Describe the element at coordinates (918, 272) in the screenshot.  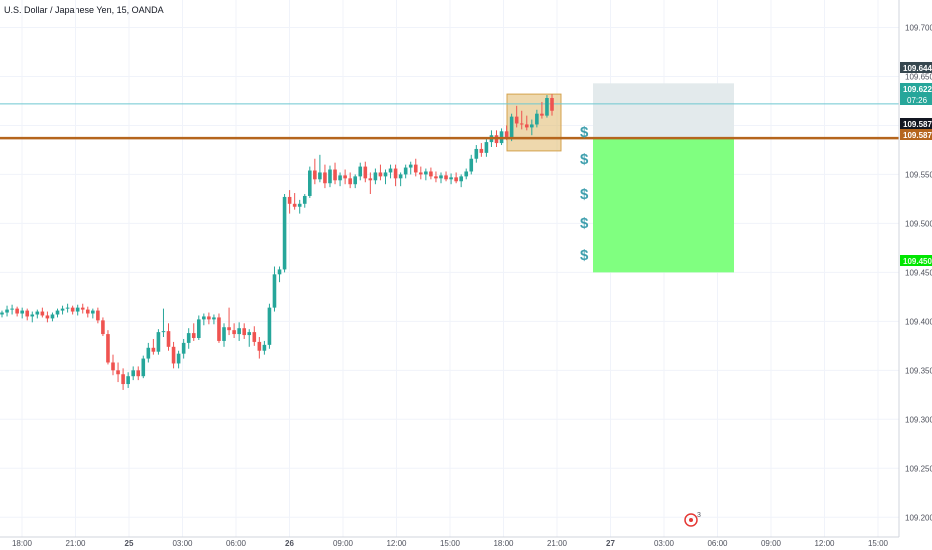
I see `price-tick-label: 109.450` at that location.